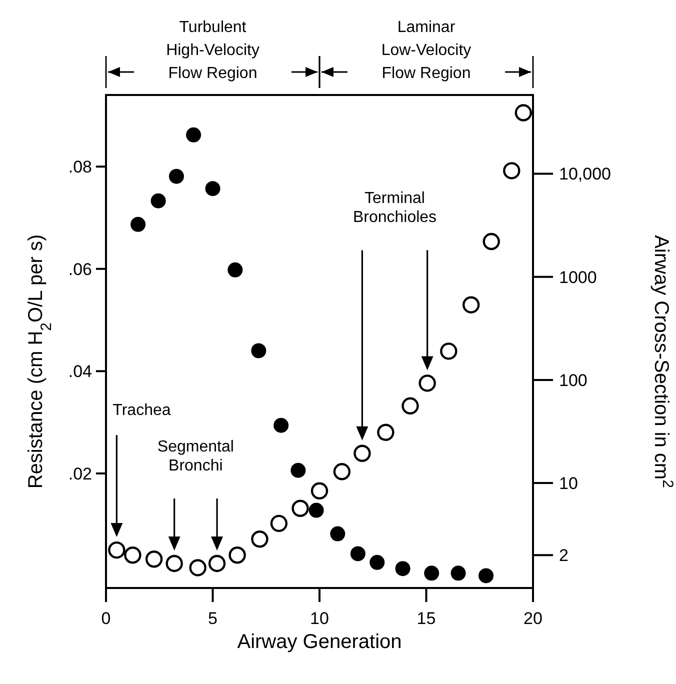  I want to click on annotation: Terminal Bronchioles, so click(394, 208).